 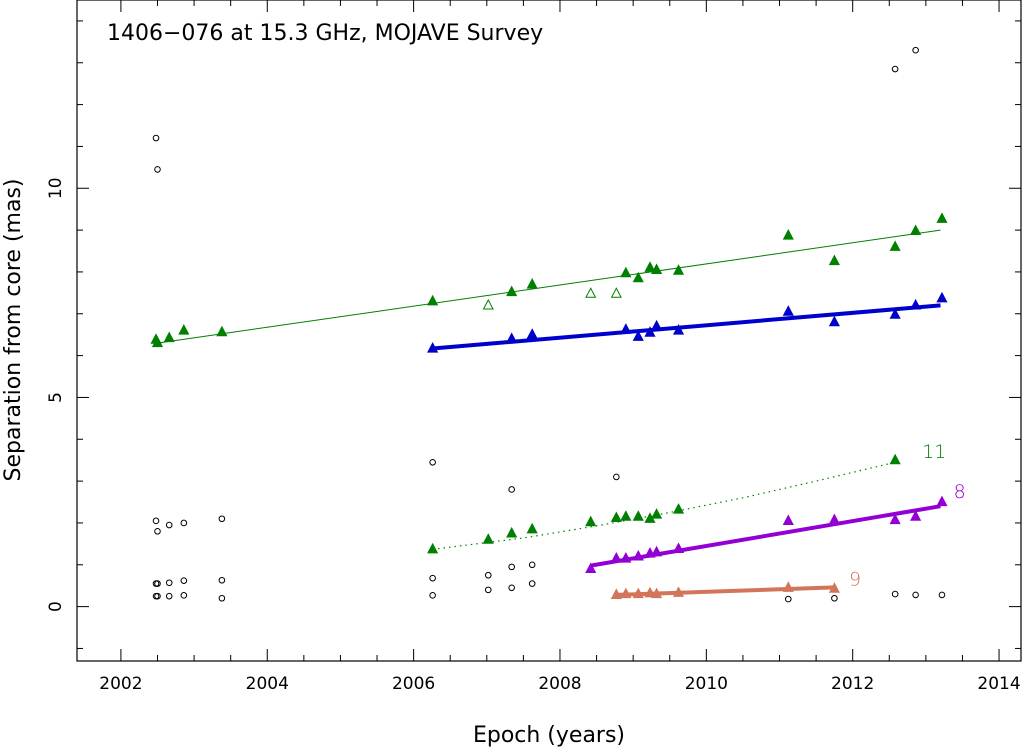 I want to click on y-axis-label: Separation from core (mas), so click(x=13, y=330).